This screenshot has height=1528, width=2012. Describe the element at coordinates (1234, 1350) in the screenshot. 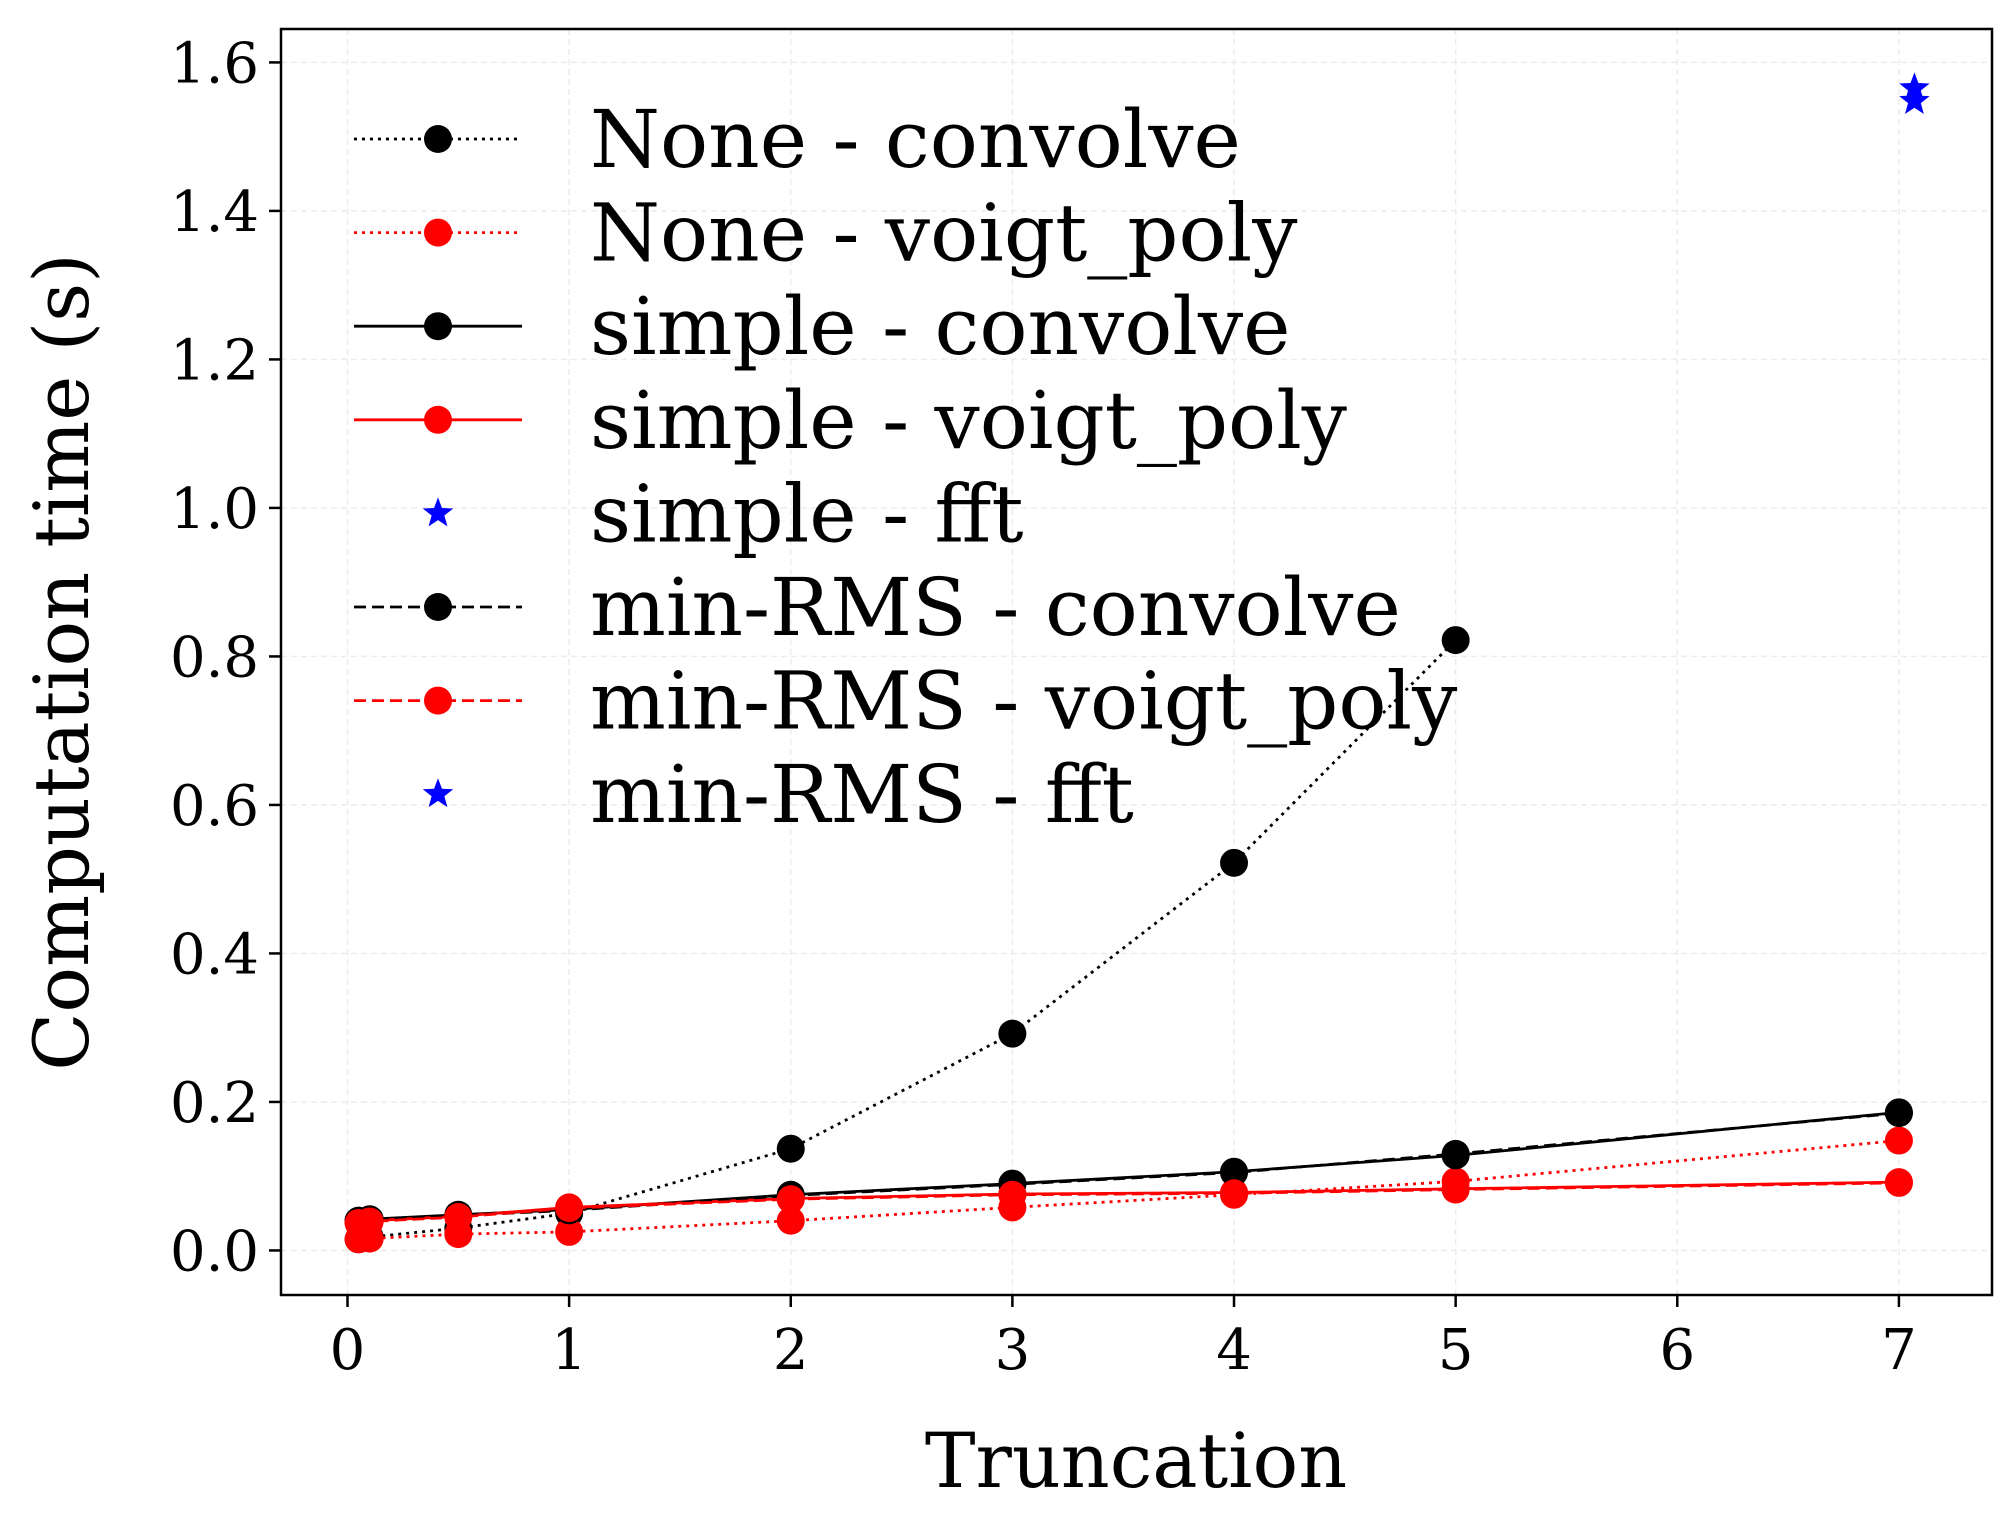

I see `x-tick-label-4: 4` at that location.